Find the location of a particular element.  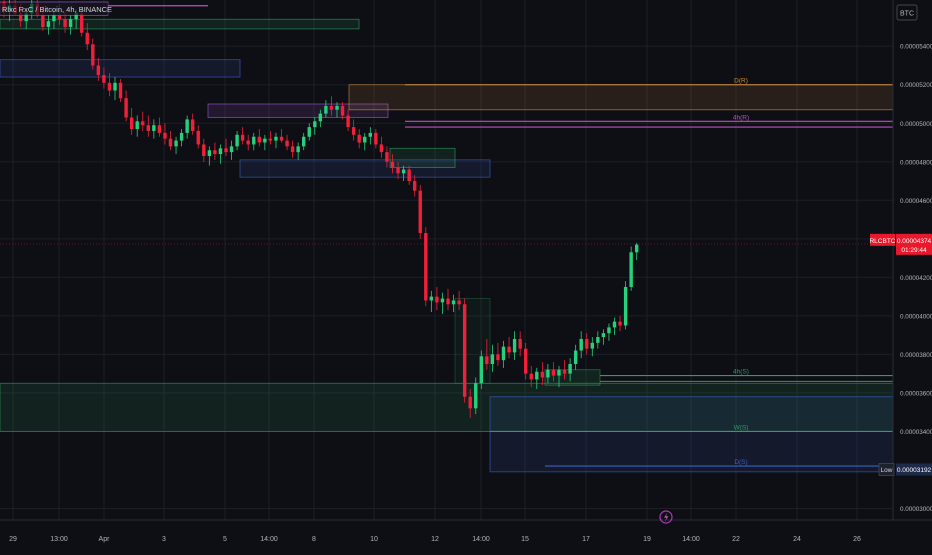

zone-blue-mid is located at coordinates (365, 168).